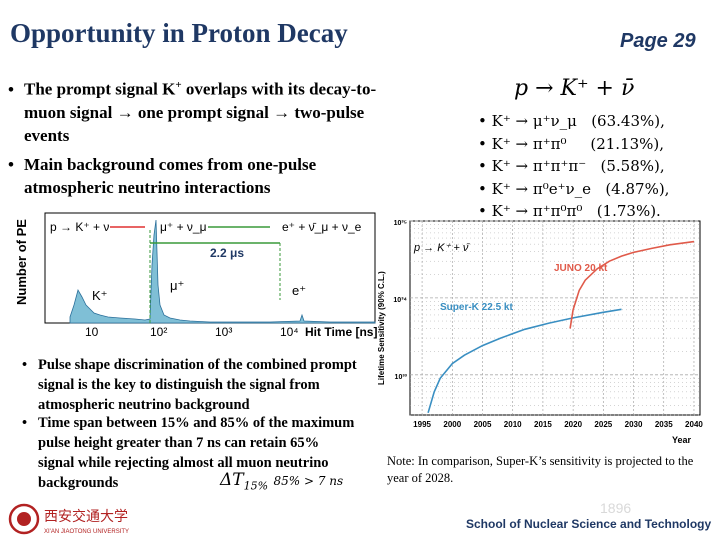  Describe the element at coordinates (341, 332) in the screenshot. I see `pulse-xlabel: Hit Time [ns]` at that location.